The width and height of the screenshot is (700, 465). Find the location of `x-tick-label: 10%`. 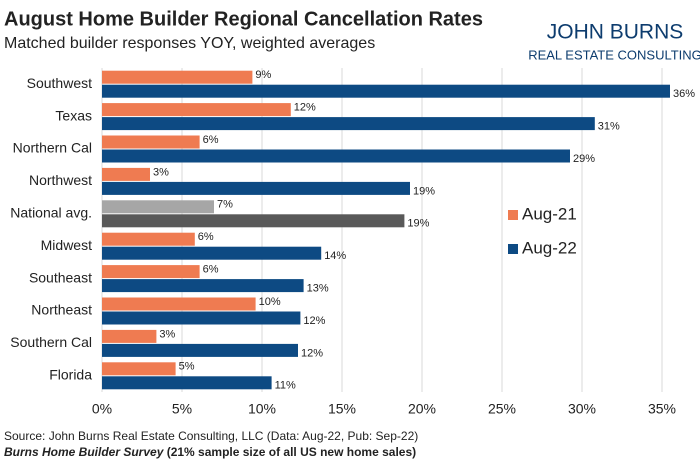

x-tick-label: 10% is located at coordinates (262, 409).